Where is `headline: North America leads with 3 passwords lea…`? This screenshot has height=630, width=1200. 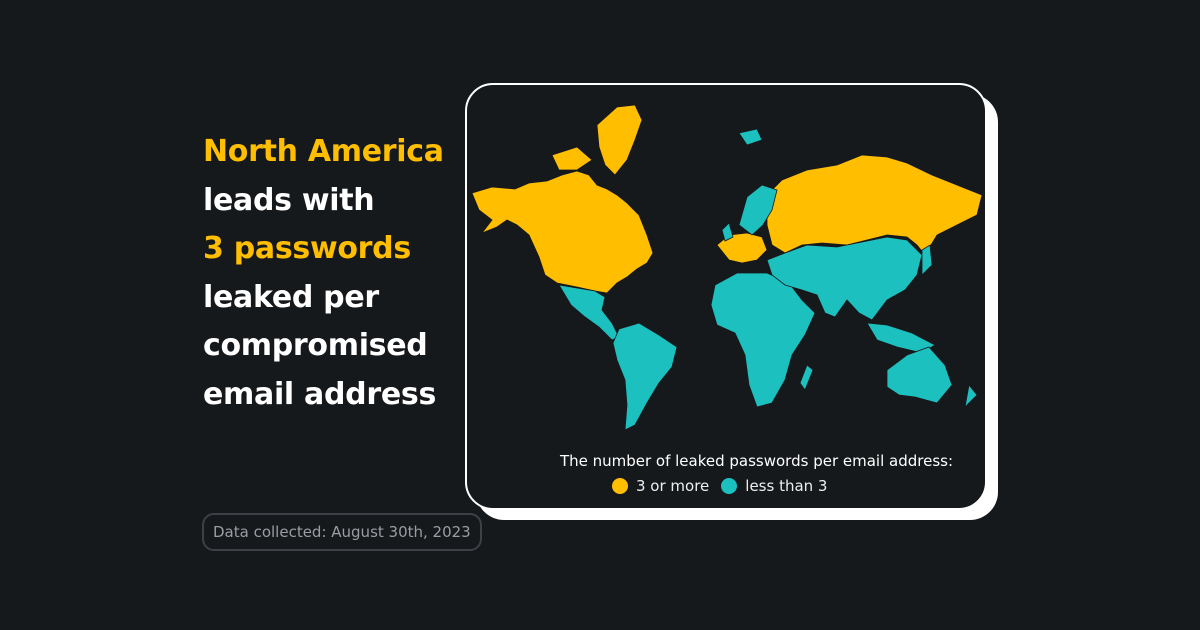
headline: North America leads with 3 passwords lea… is located at coordinates (323, 273).